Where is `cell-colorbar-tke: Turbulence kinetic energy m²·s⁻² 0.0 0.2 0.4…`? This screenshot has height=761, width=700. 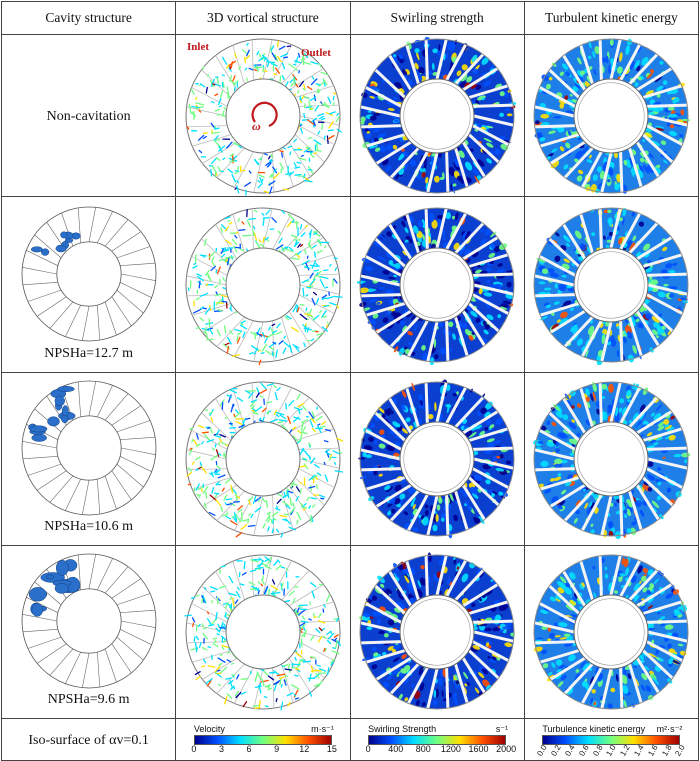
cell-colorbar-tke: Turbulence kinetic energy m²·s⁻² 0.0 0.2 0.4… is located at coordinates (611, 739).